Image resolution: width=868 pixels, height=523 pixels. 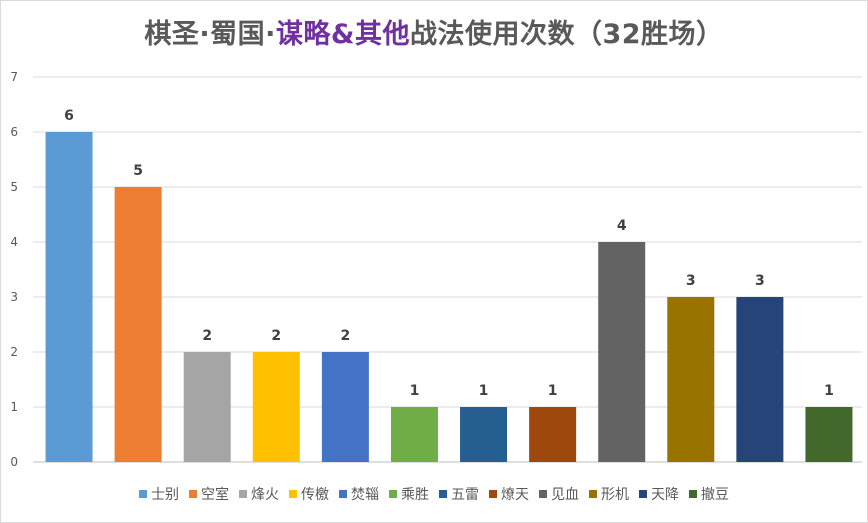 I want to click on legend-item: 乘胜, so click(x=409, y=494).